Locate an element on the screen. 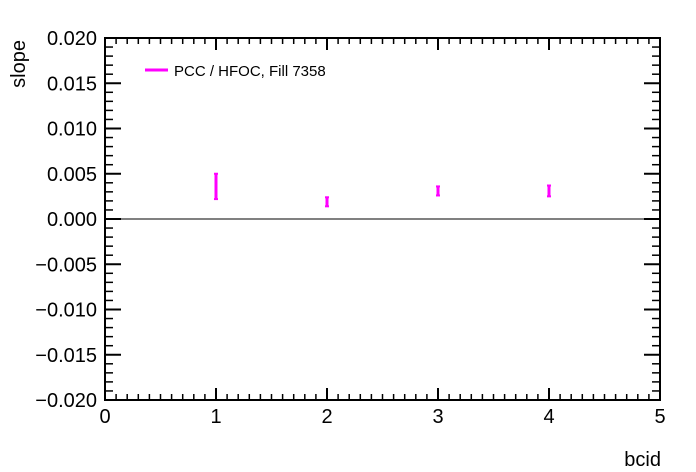 The image size is (696, 472). x-tick-label: 5 is located at coordinates (659, 417).